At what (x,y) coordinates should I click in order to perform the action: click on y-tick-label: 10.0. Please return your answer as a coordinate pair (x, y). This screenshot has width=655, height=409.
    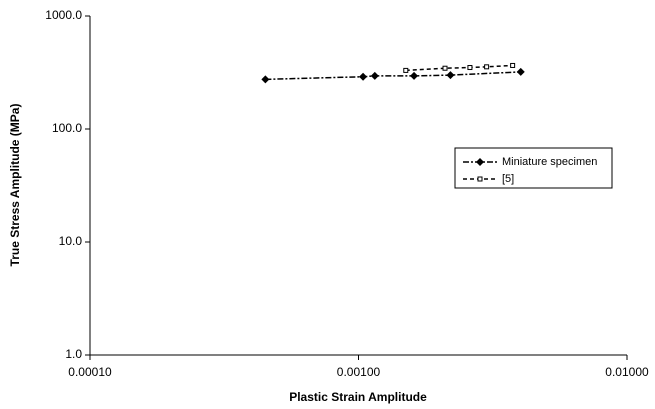
    Looking at the image, I should click on (71, 241).